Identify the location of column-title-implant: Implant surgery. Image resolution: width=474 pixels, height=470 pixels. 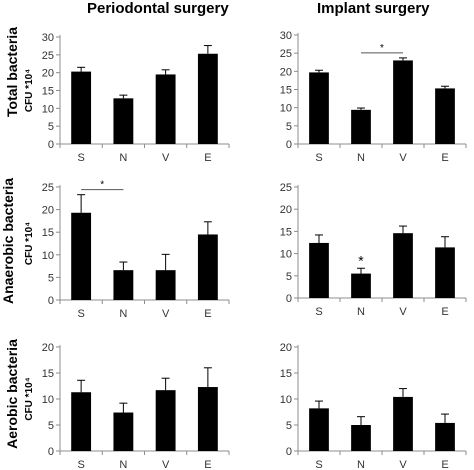
(373, 8).